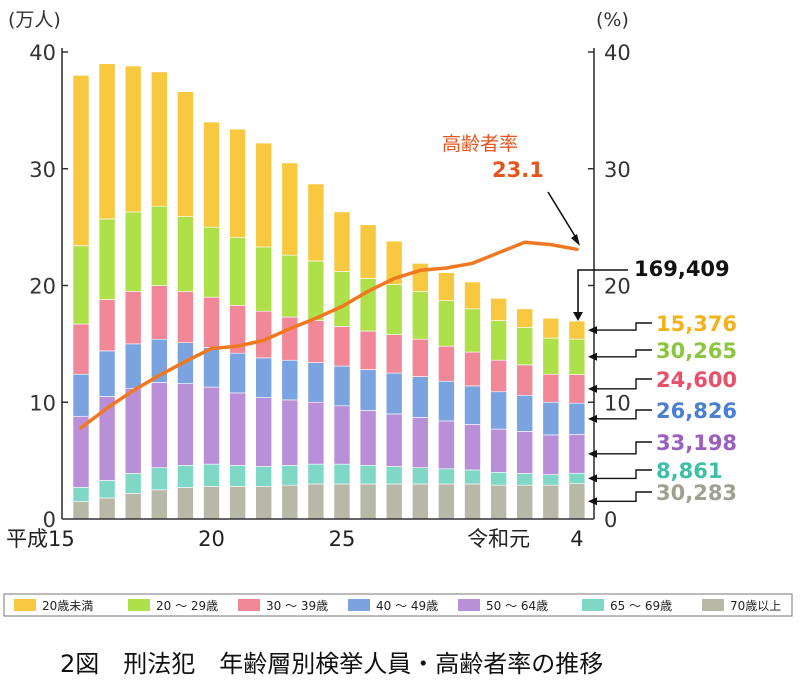 The width and height of the screenshot is (800, 688). I want to click on total-label: 169,409, so click(682, 269).